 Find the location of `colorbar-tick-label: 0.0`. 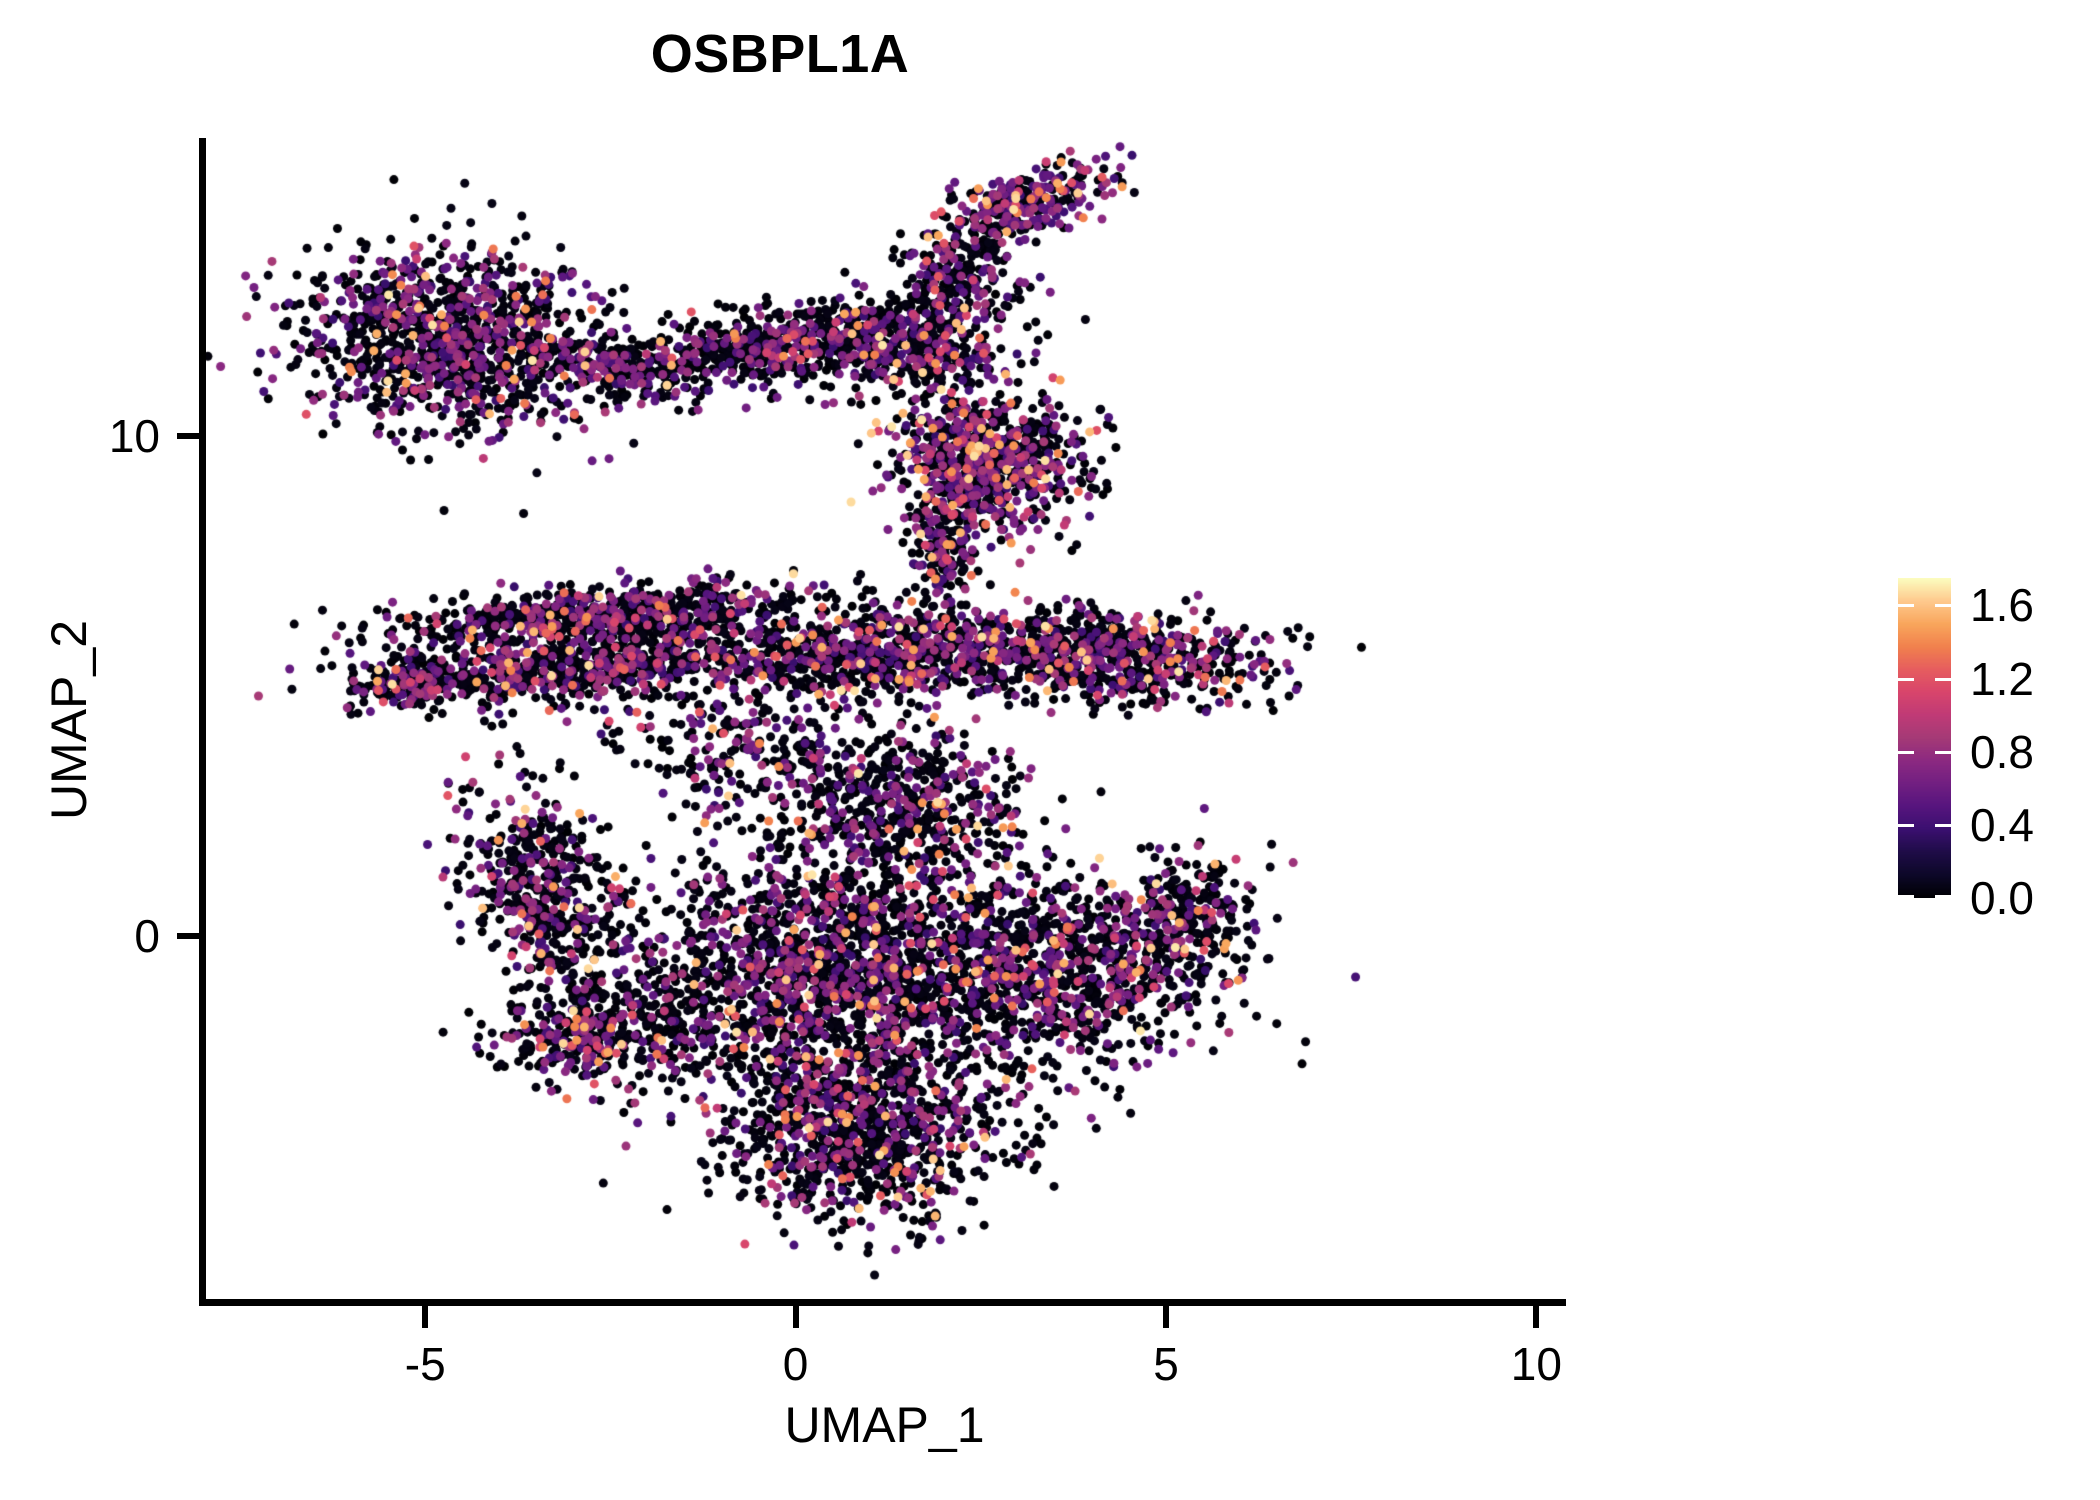

colorbar-tick-label: 0.0 is located at coordinates (2002, 898).